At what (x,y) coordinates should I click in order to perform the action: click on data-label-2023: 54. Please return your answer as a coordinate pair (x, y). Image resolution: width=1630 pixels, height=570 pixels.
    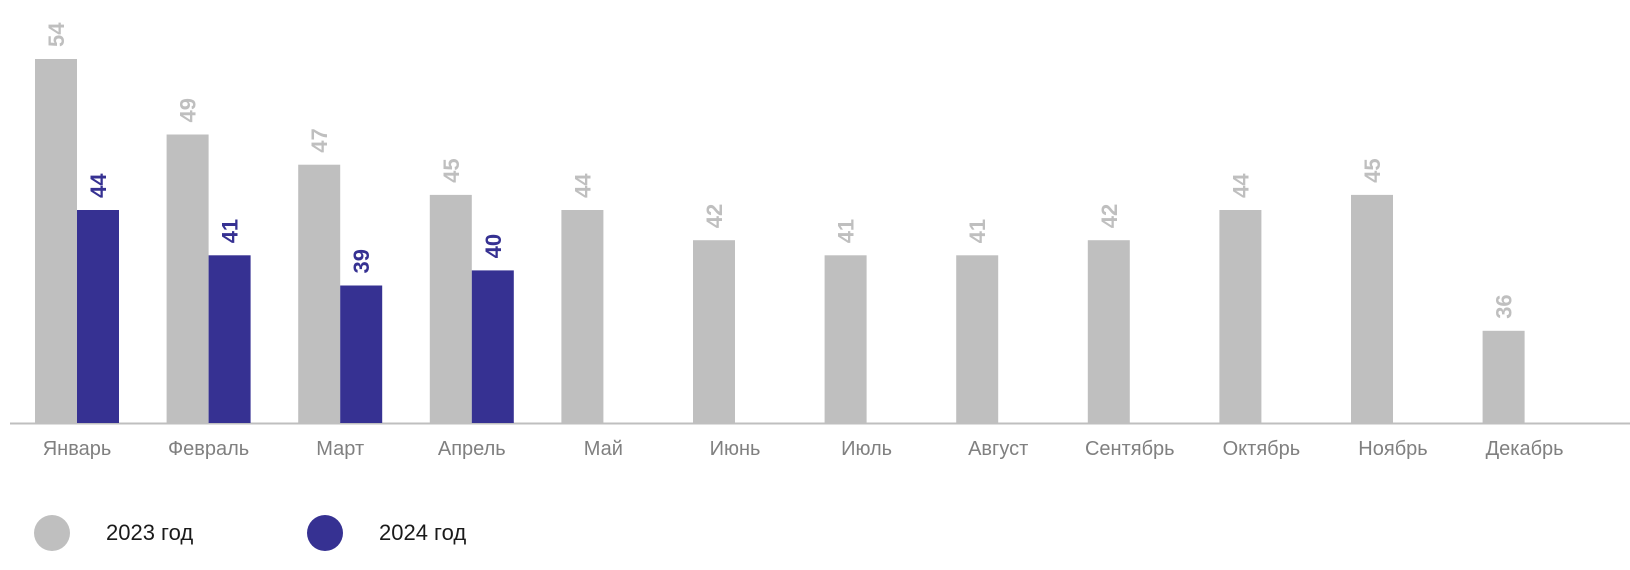
    Looking at the image, I should click on (56, 34).